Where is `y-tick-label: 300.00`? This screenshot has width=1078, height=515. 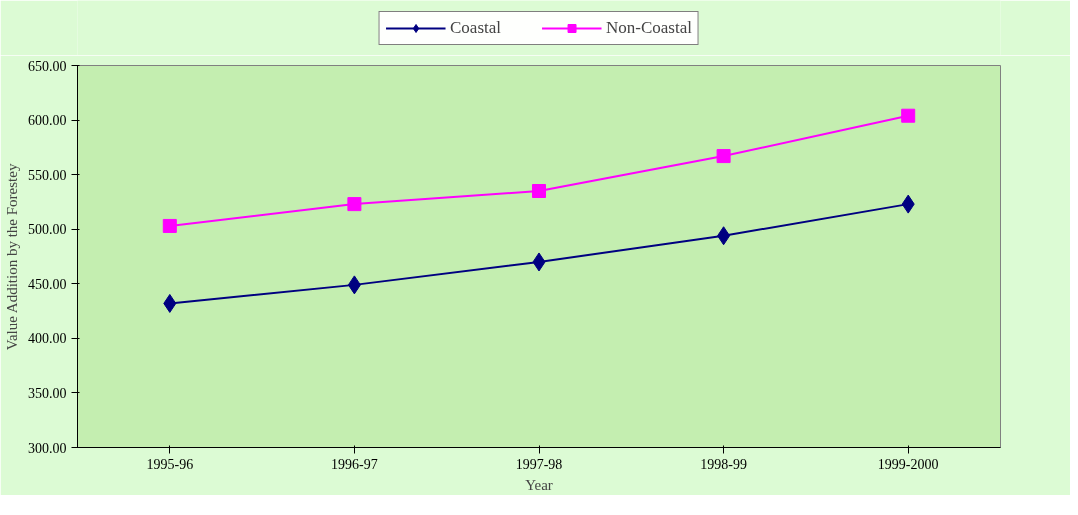
y-tick-label: 300.00 is located at coordinates (47, 448).